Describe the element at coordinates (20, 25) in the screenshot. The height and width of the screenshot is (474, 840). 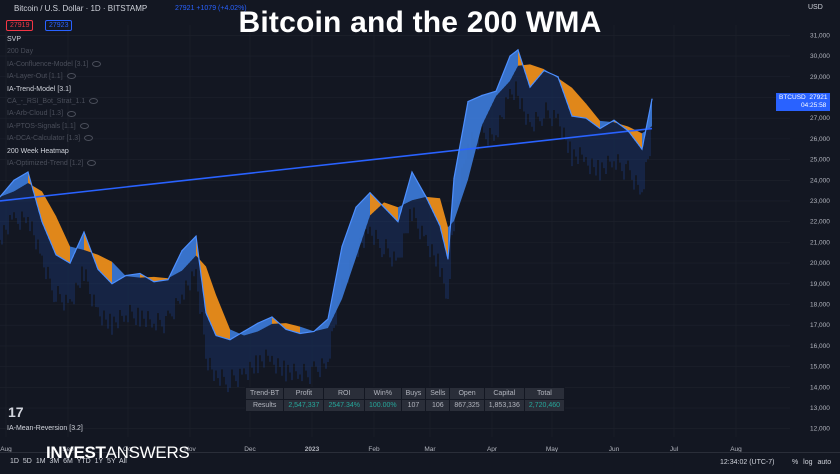
I see `sell-price-button: 27919` at that location.